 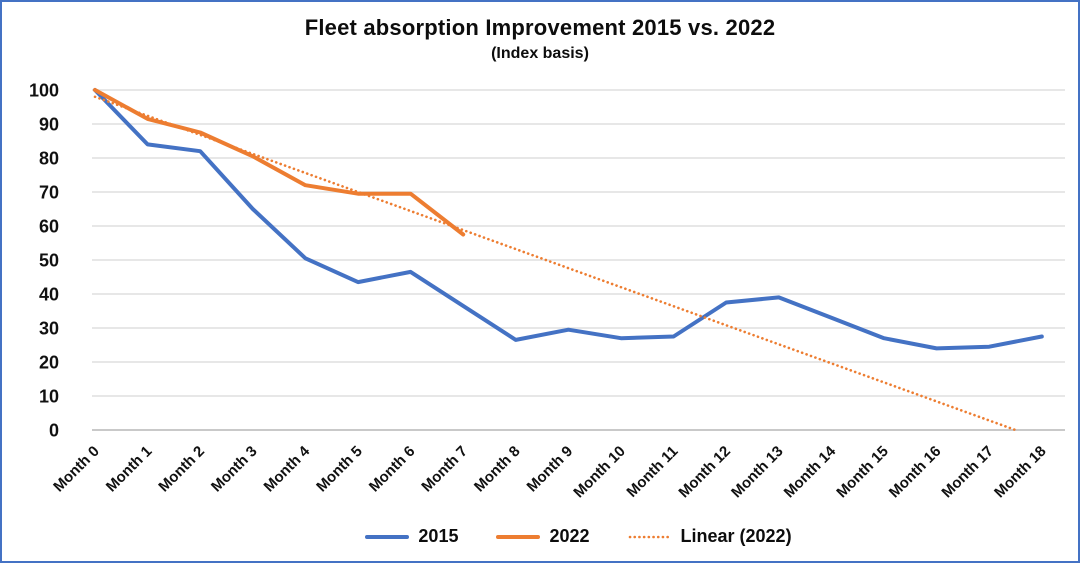 What do you see at coordinates (392, 469) in the screenshot?
I see `x-tick-label: Month 6` at bounding box center [392, 469].